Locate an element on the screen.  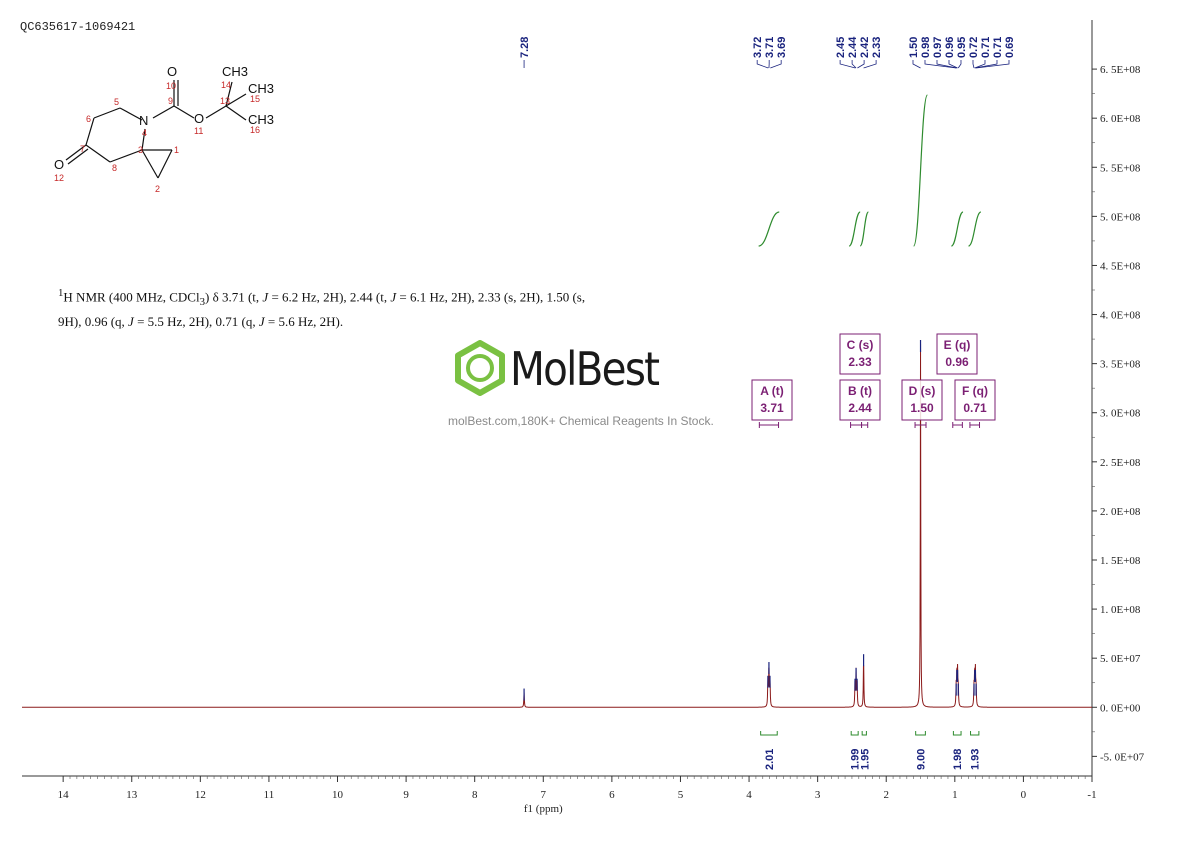
x-tick-label: 7 is located at coordinates (544, 795).